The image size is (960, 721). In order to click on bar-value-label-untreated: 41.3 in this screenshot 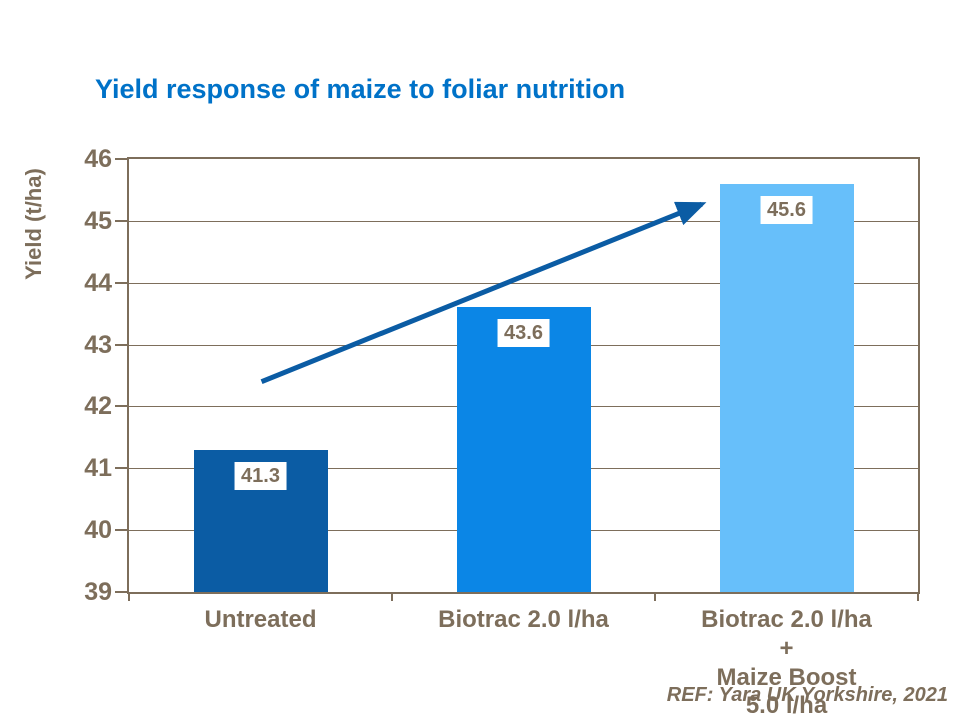, I will do `click(260, 475)`.